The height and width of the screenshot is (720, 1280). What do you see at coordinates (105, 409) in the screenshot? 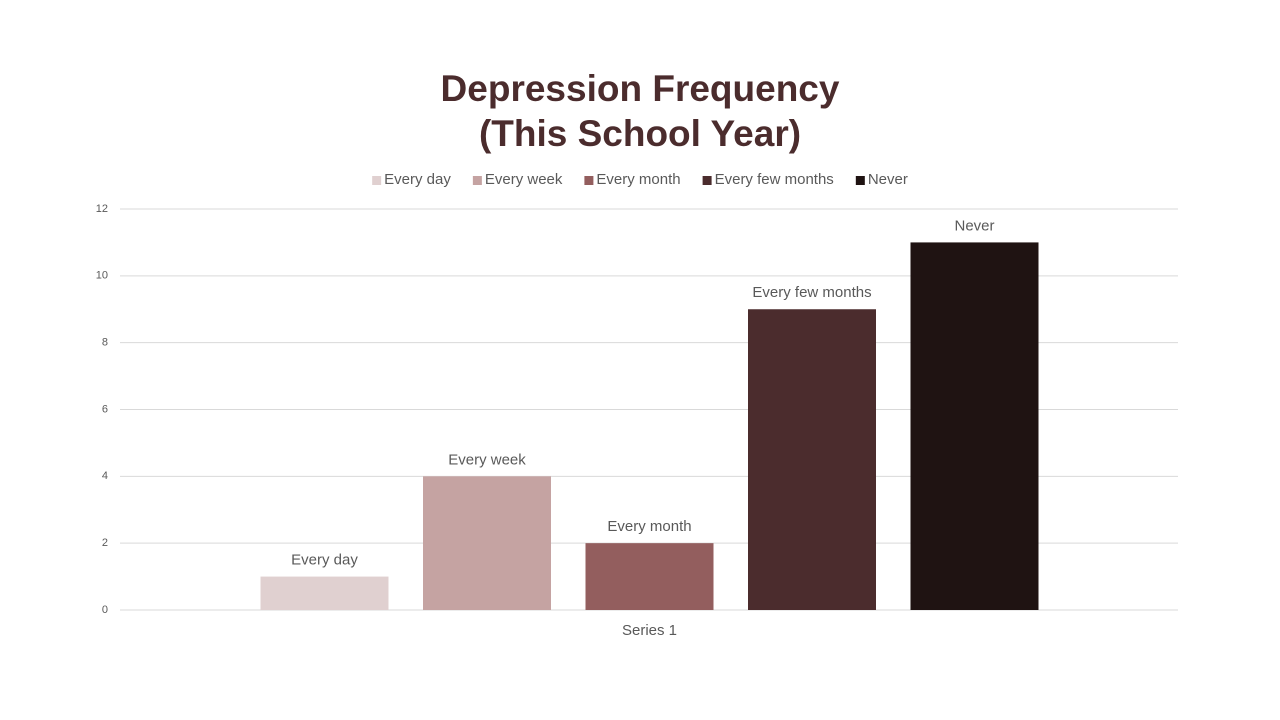
I see `y-tick-label: 6` at bounding box center [105, 409].